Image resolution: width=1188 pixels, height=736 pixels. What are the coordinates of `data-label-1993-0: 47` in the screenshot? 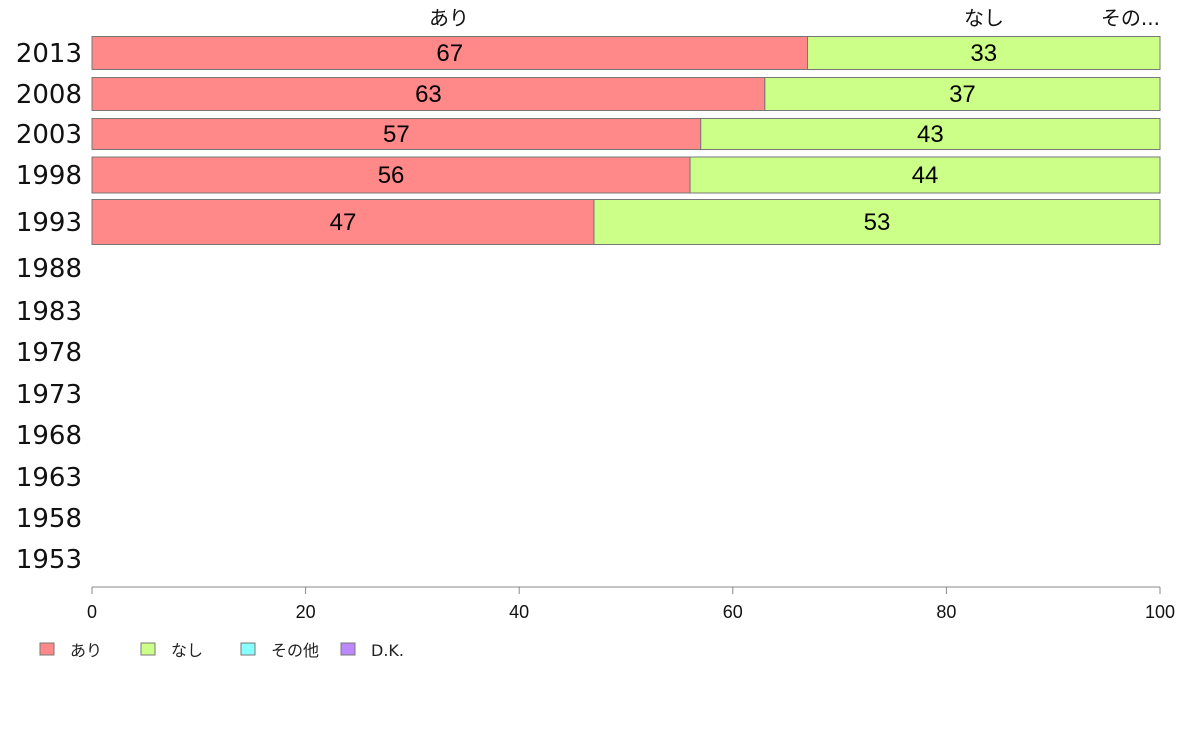 It's located at (343, 222).